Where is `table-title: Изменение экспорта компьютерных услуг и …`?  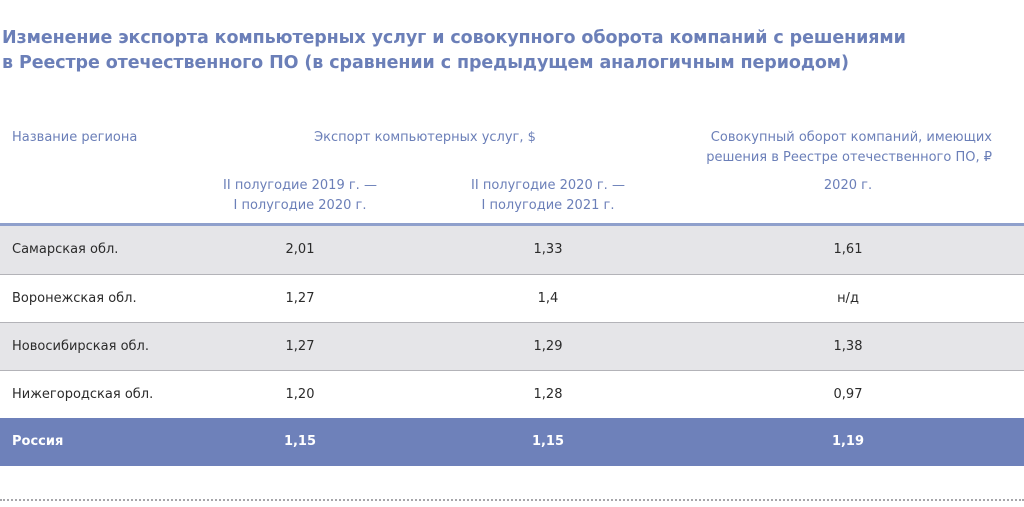
table-title: Изменение экспорта компьютерных услуг и … is located at coordinates (502, 51).